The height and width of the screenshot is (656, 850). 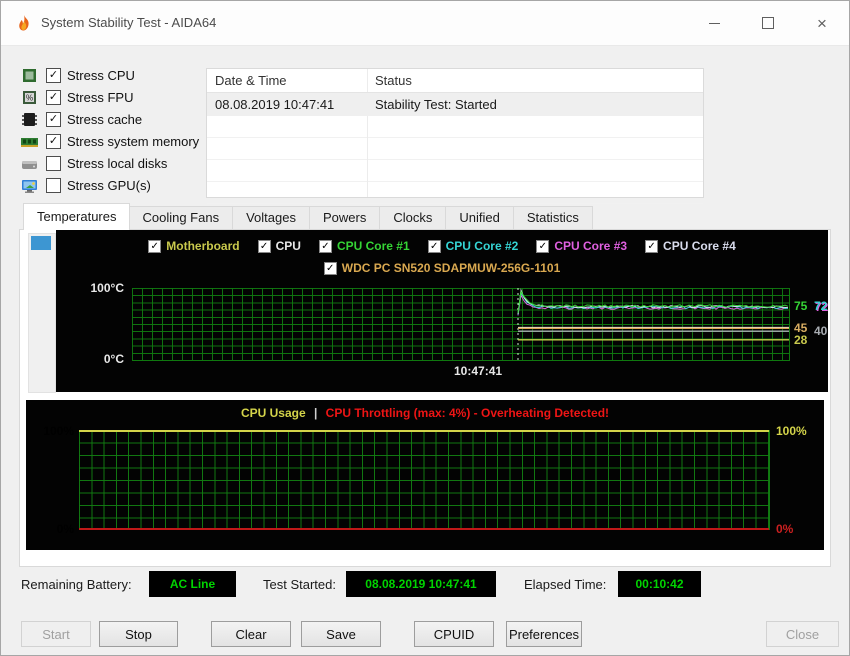 I want to click on log-table-empty-rows, so click(x=455, y=160).